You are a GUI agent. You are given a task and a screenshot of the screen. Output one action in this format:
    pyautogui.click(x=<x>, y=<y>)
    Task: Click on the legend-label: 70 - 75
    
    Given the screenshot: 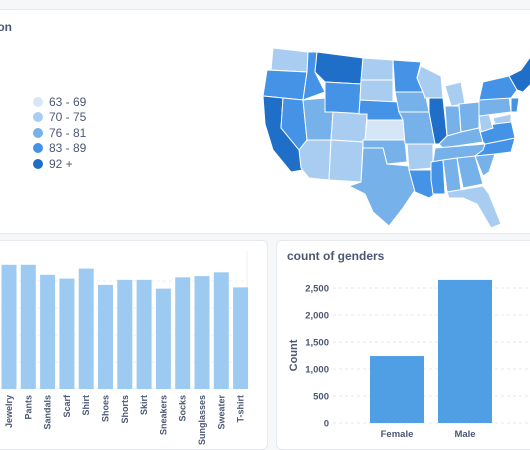 What is the action you would take?
    pyautogui.click(x=68, y=117)
    